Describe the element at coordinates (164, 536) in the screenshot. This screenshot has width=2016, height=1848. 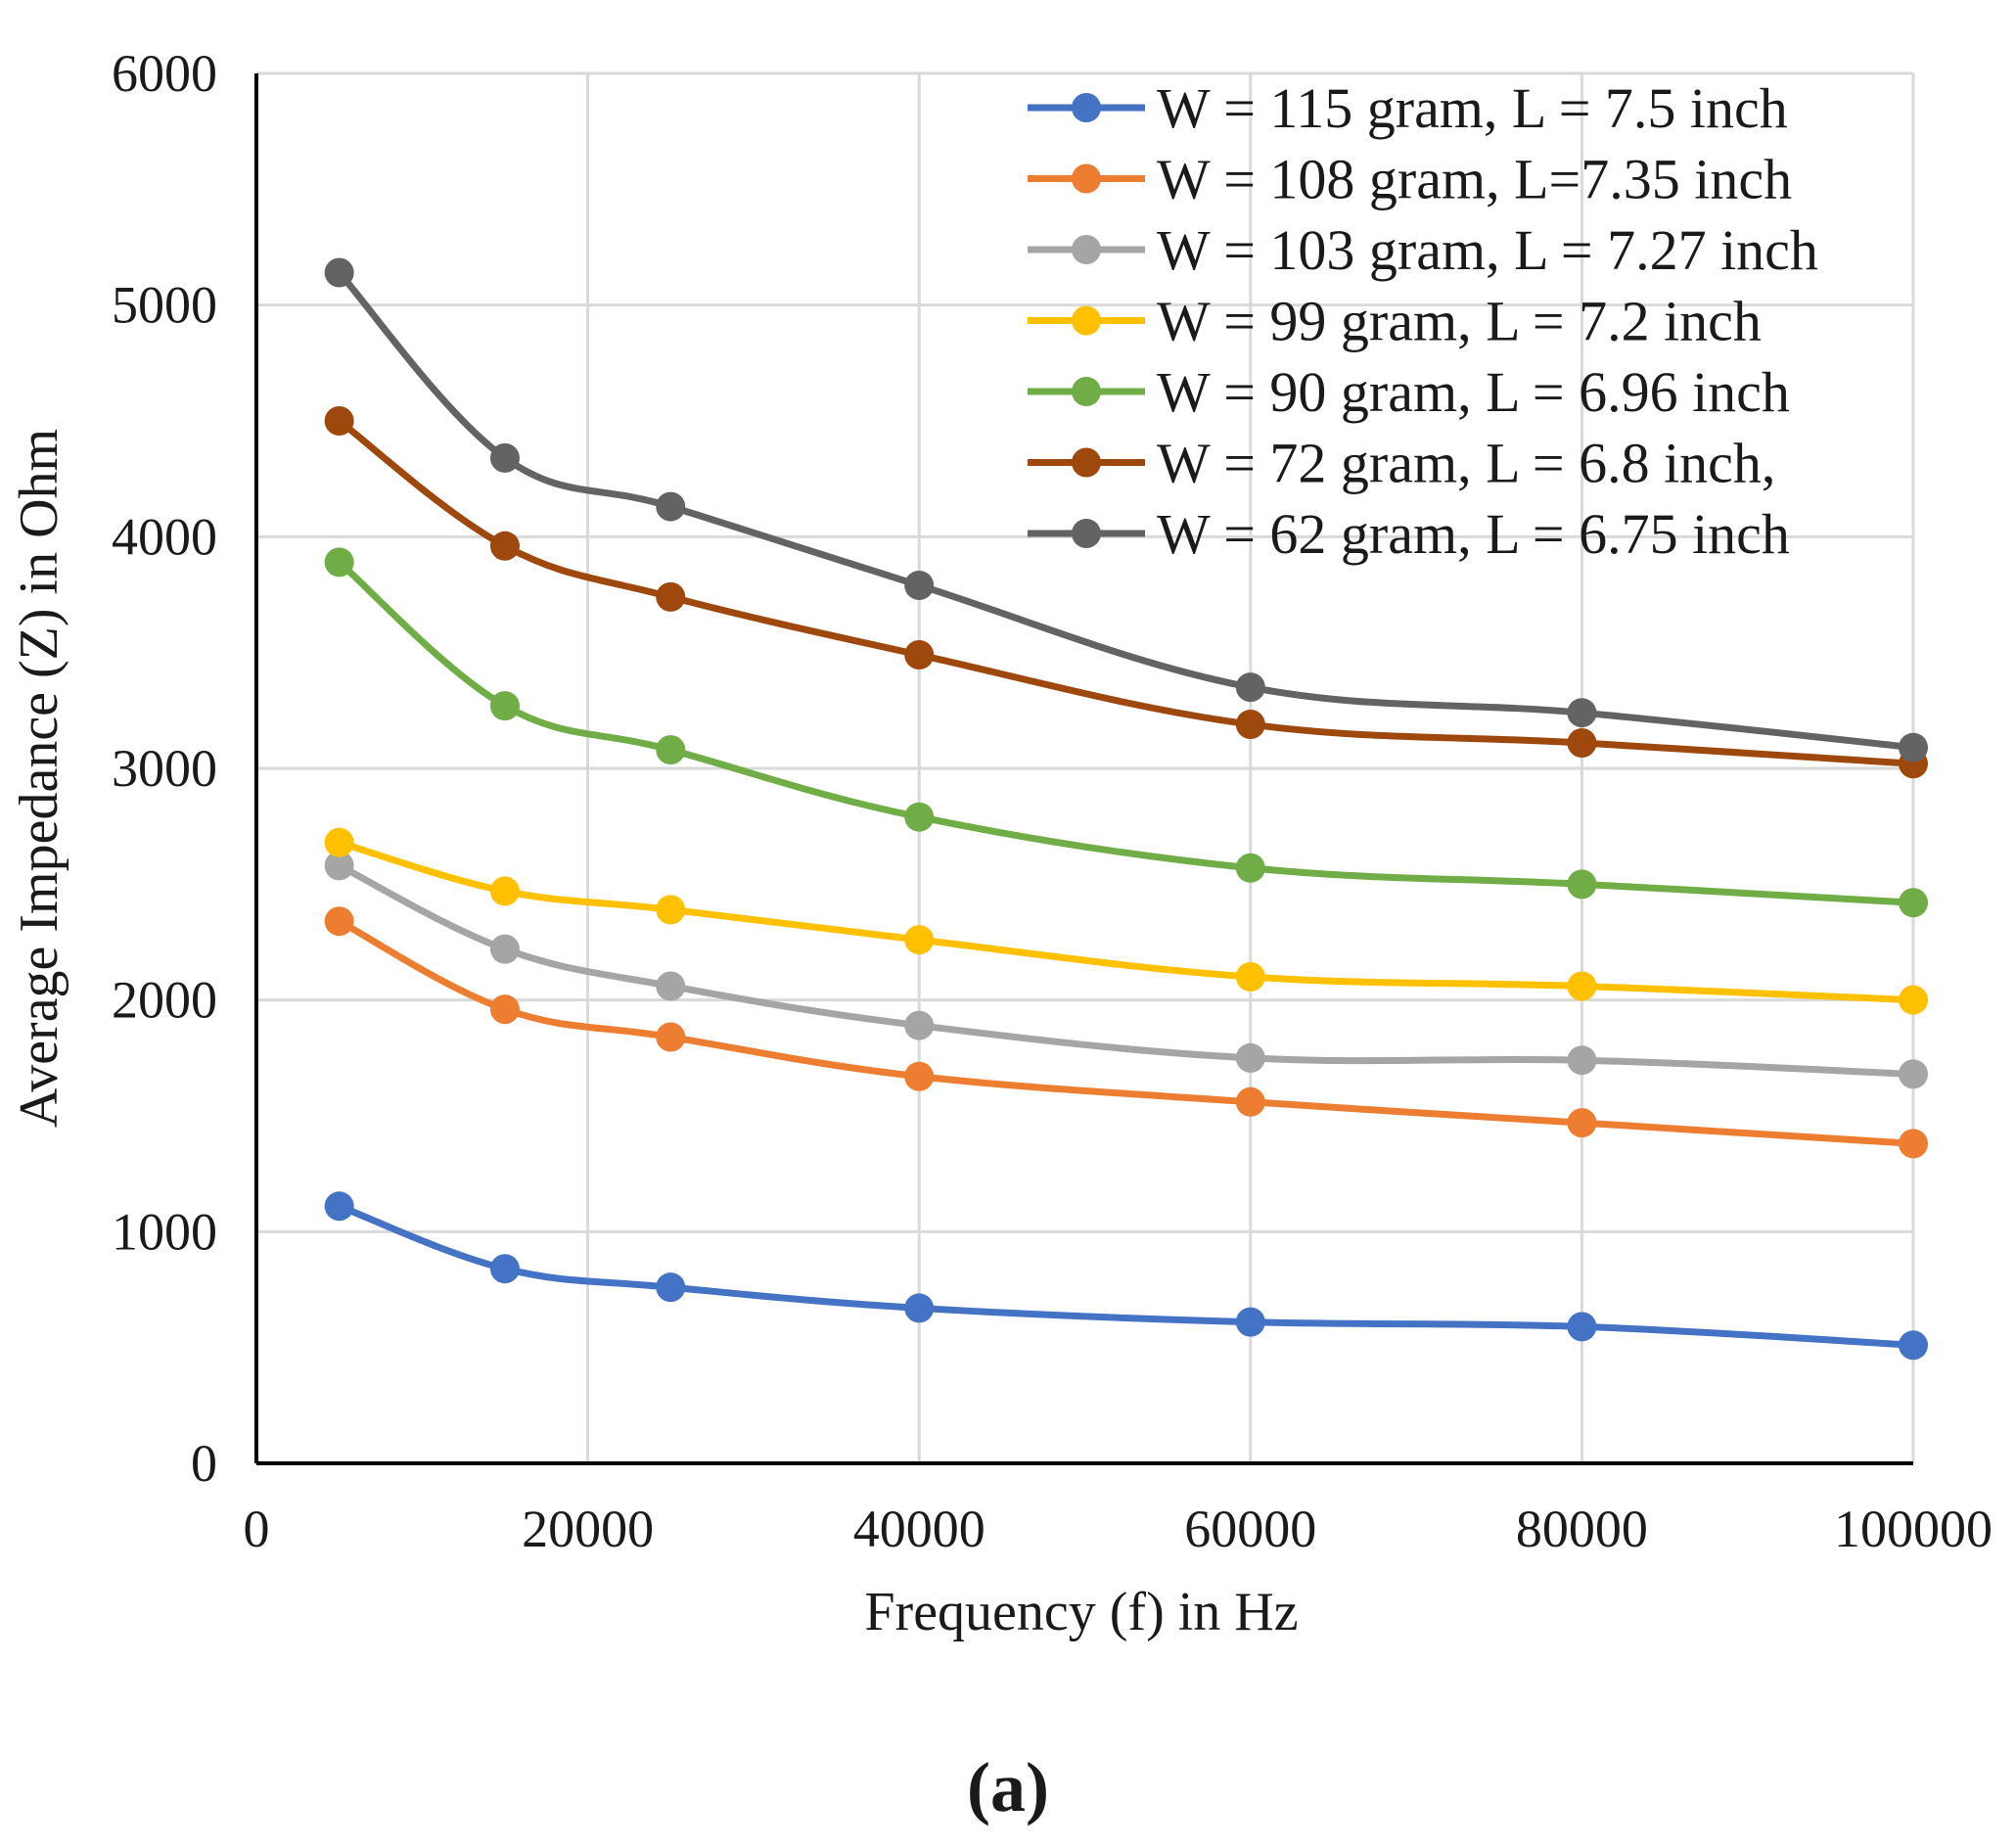
I see `y-tick-label: 4000` at that location.